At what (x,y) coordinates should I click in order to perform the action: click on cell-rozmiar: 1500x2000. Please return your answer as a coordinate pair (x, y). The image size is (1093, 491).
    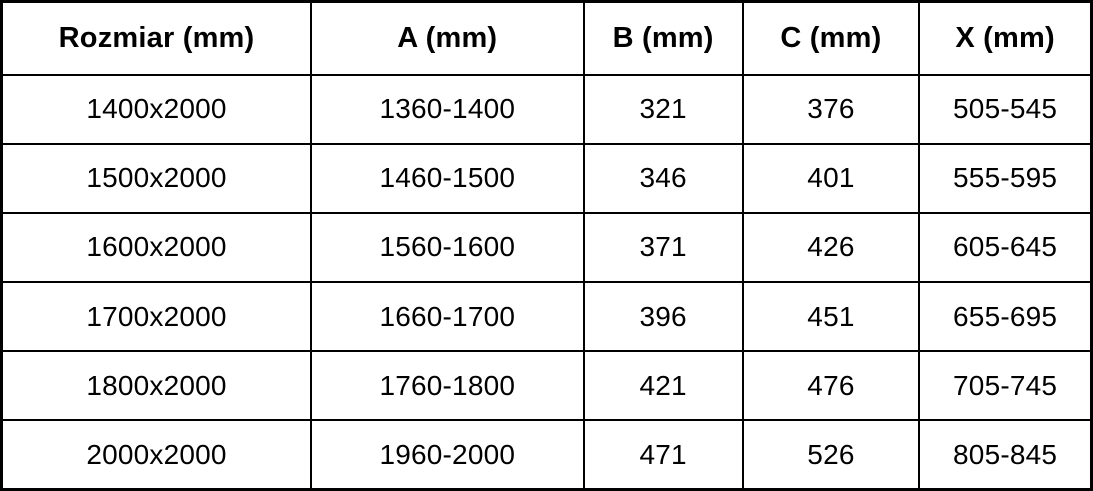
    Looking at the image, I should click on (156, 178).